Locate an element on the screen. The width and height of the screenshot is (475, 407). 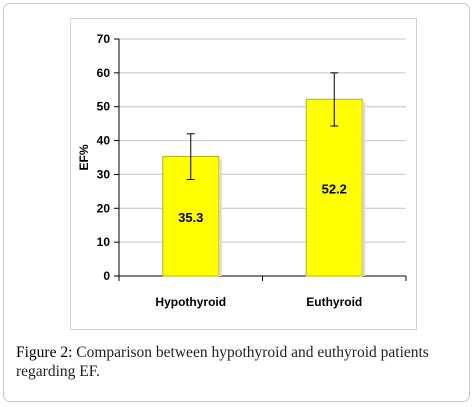
y-tick-label: 20 is located at coordinates (104, 208).